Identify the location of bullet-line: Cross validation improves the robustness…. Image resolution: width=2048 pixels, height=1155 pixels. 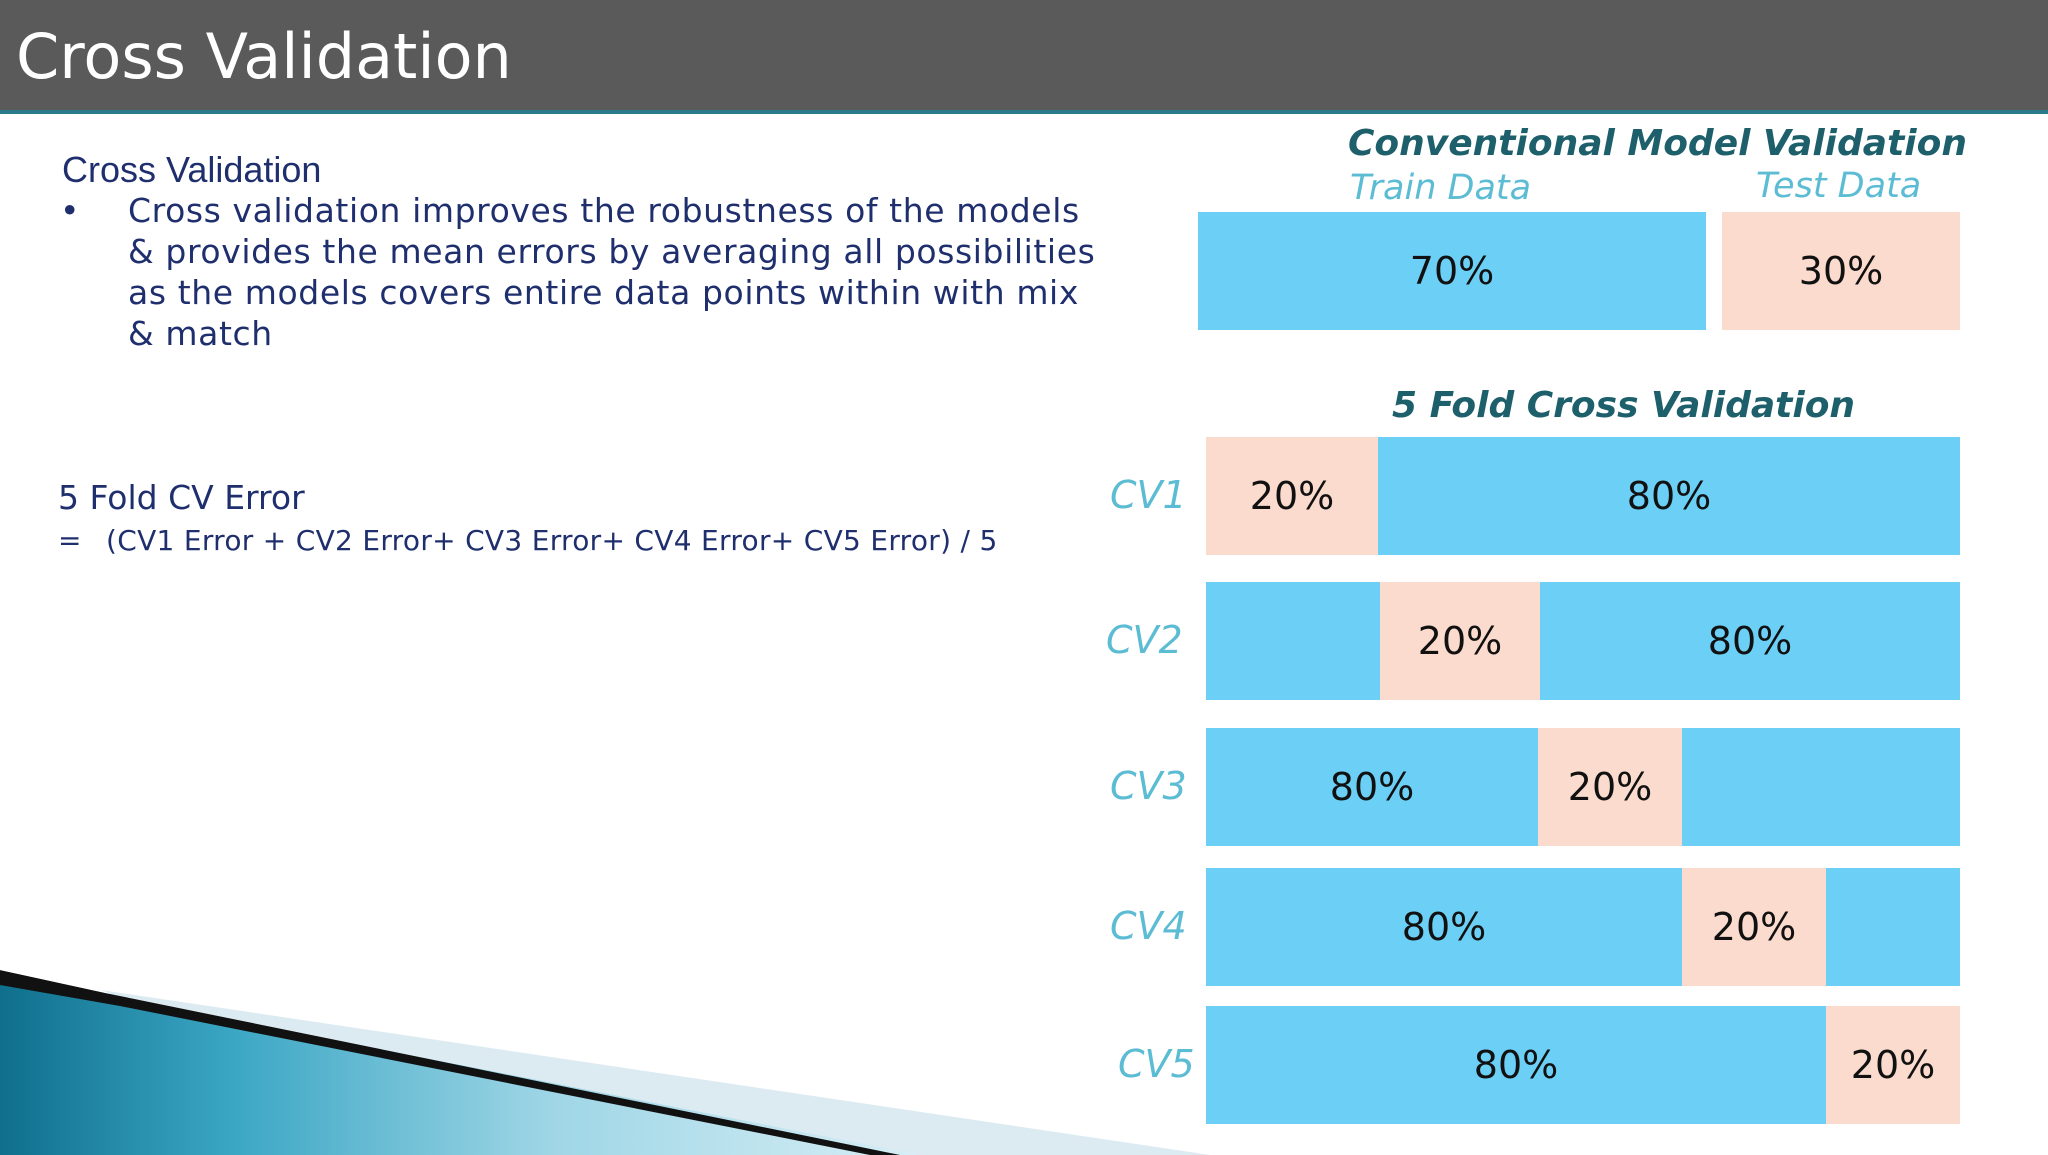
(604, 210).